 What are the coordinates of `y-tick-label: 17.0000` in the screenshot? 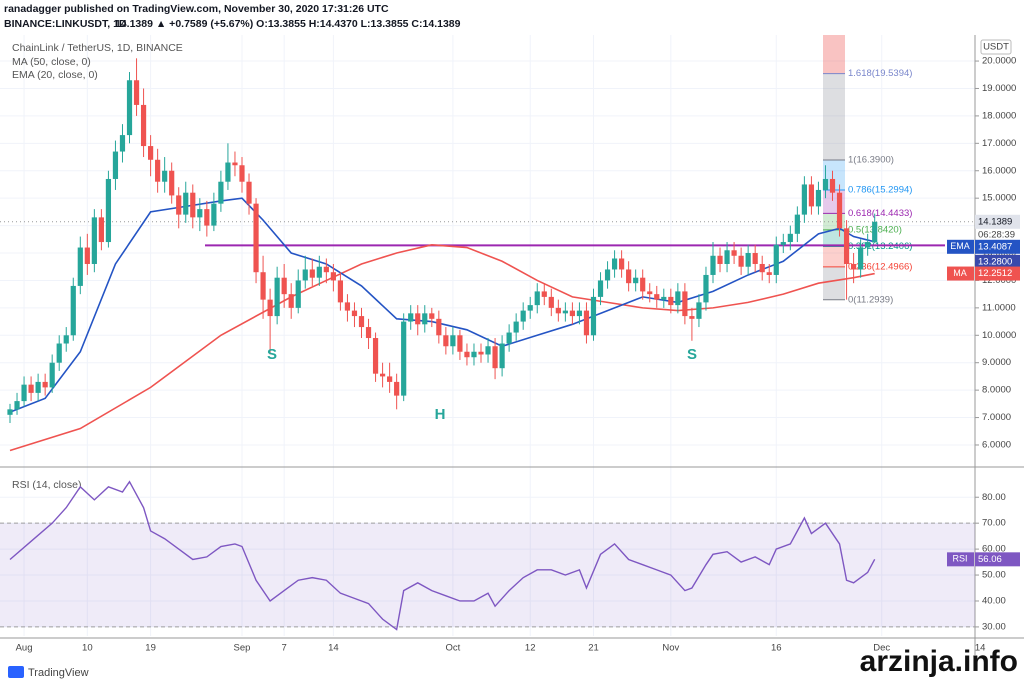 It's located at (999, 143).